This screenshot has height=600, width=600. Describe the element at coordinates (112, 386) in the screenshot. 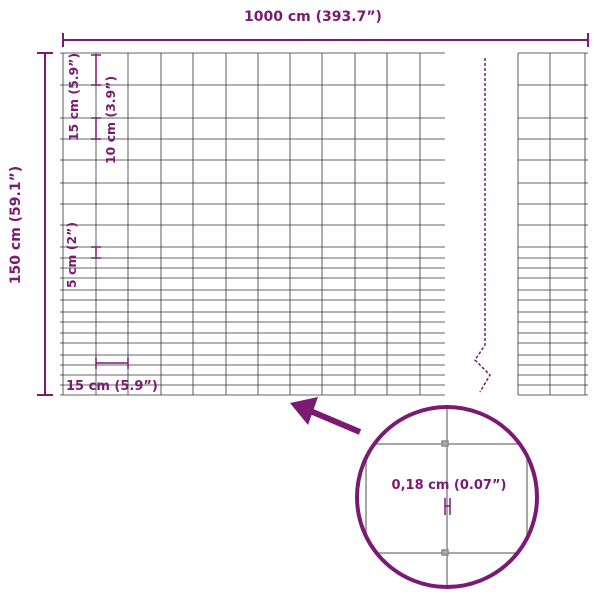

I see `mesh-width-label: 15 cm (5.9”)` at that location.